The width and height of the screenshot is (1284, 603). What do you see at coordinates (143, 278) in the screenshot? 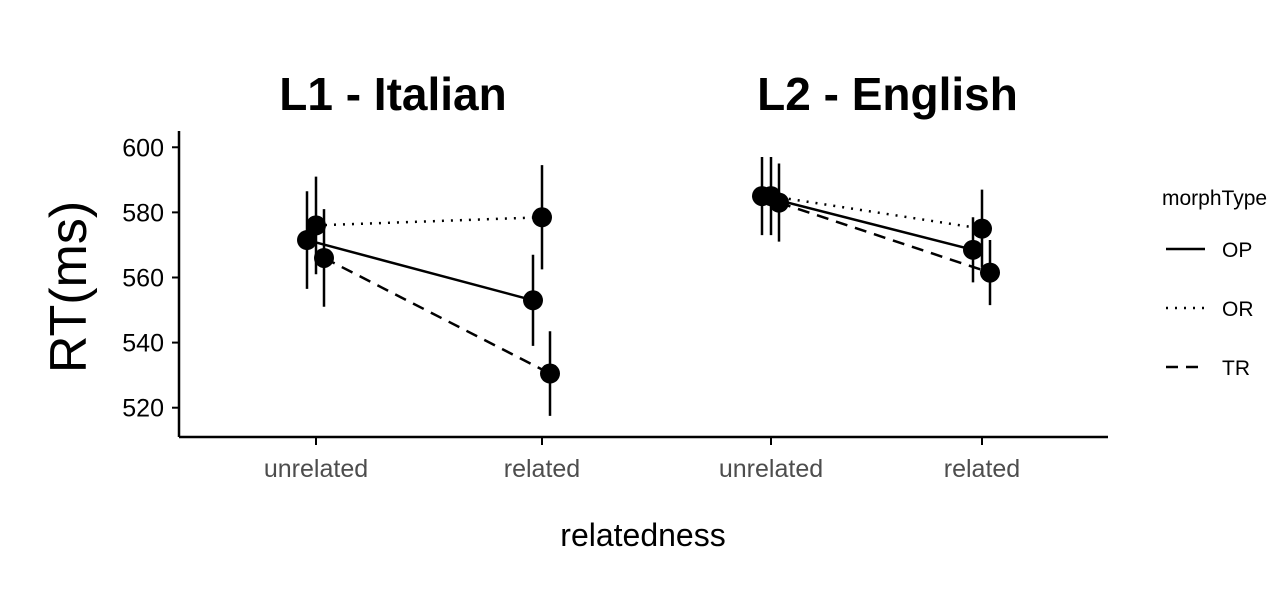
I see `y-tick-label: 560` at bounding box center [143, 278].